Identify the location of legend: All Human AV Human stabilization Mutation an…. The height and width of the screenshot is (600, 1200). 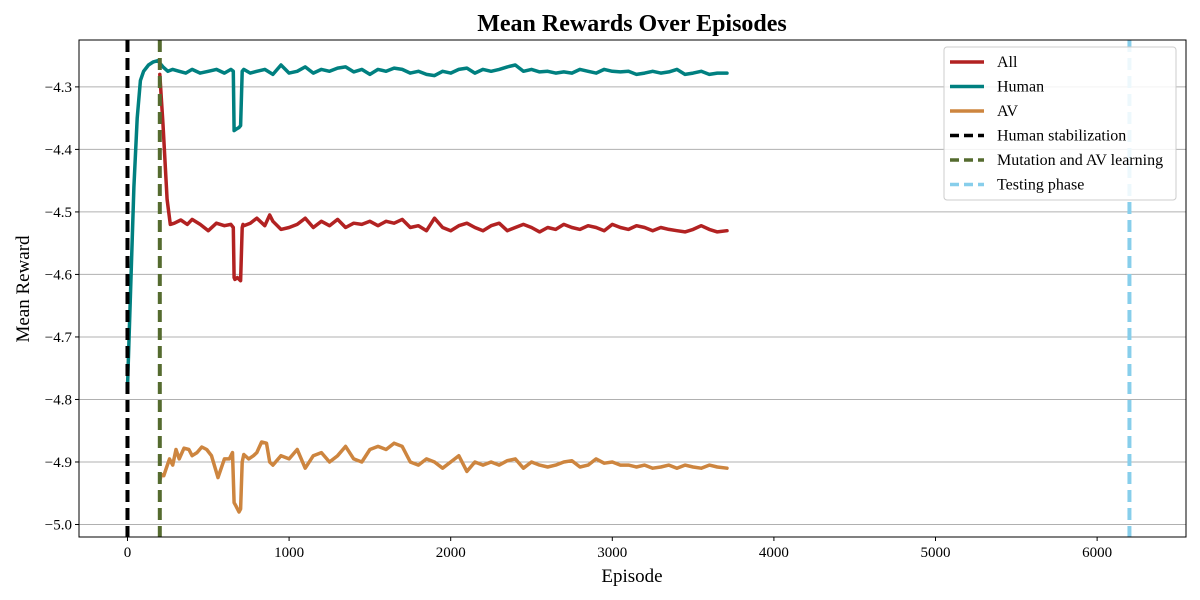
(1060, 123).